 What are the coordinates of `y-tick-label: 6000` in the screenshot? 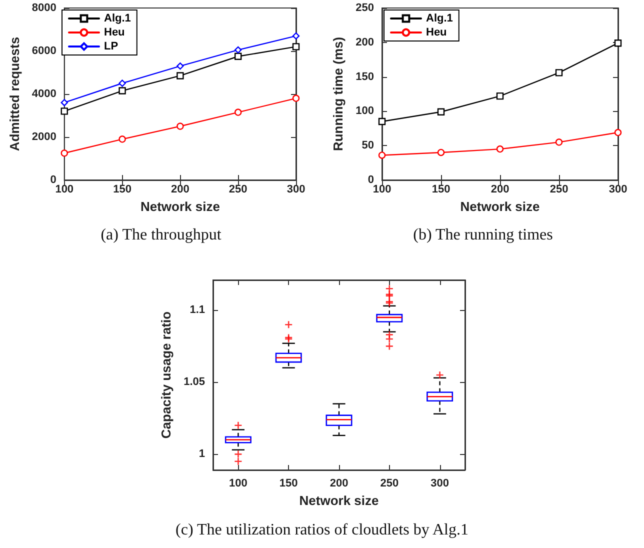 It's located at (44, 51).